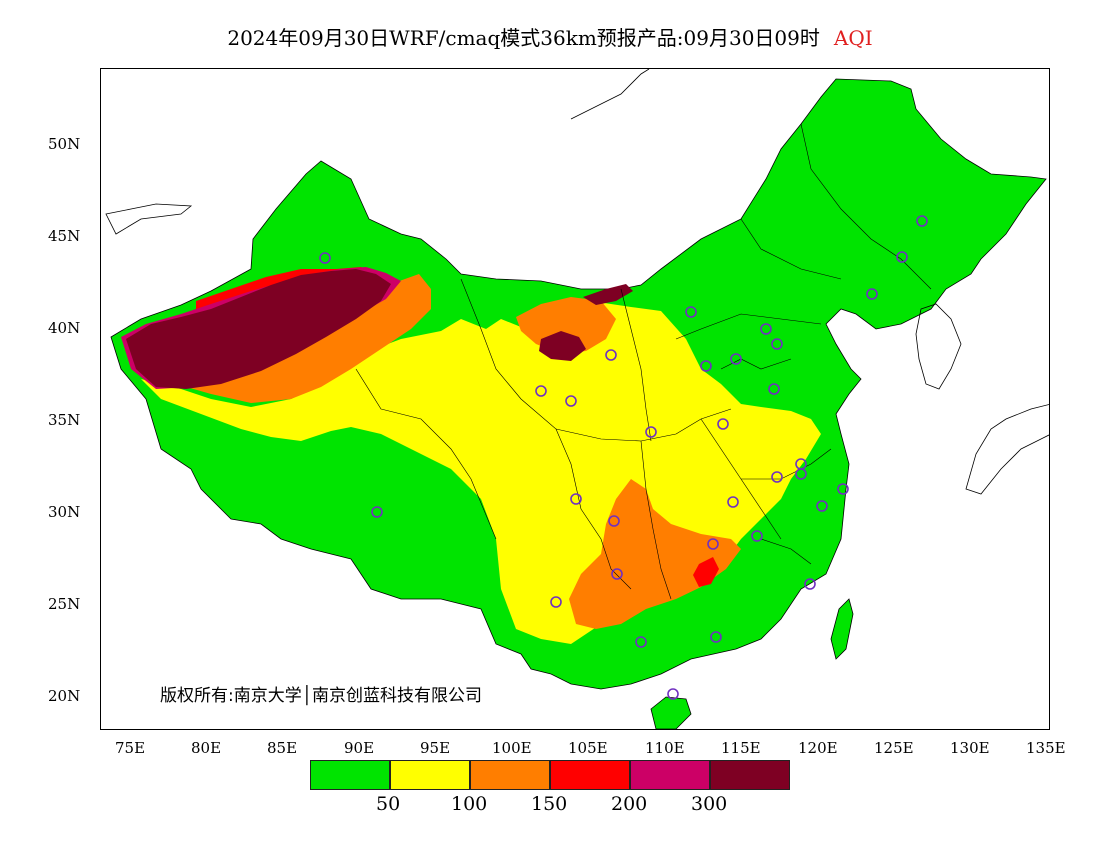 Image resolution: width=1100 pixels, height=850 pixels. What do you see at coordinates (706, 572) in the screenshot?
I see `region-unhealthy-central` at bounding box center [706, 572].